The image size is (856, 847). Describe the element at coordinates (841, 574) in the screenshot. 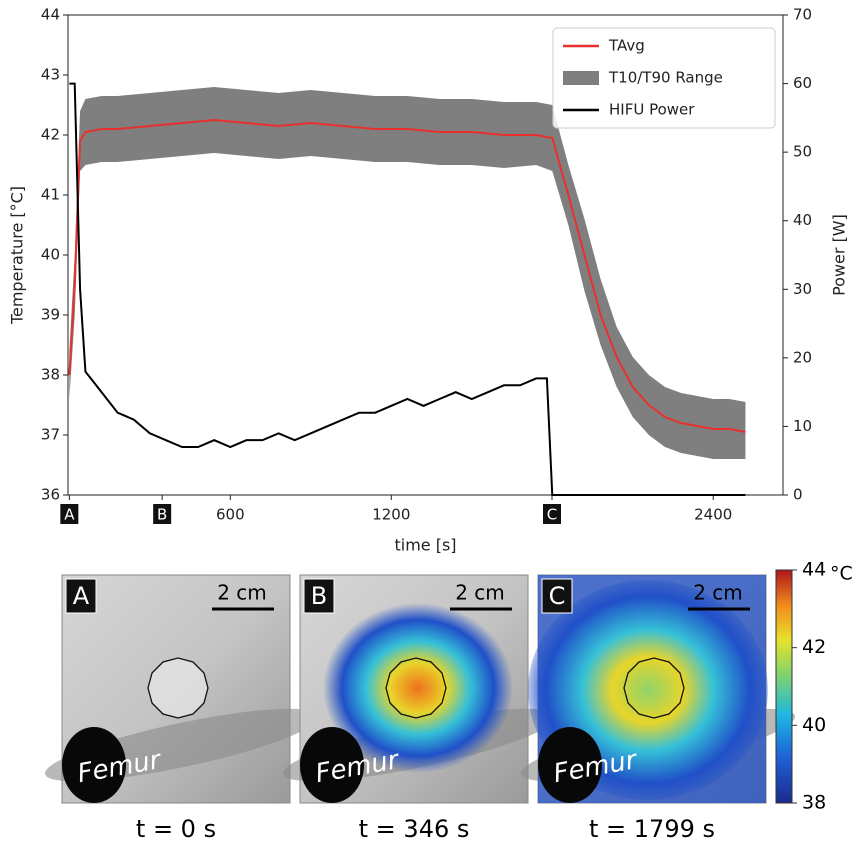

I see `colorbar-unit: °C` at that location.